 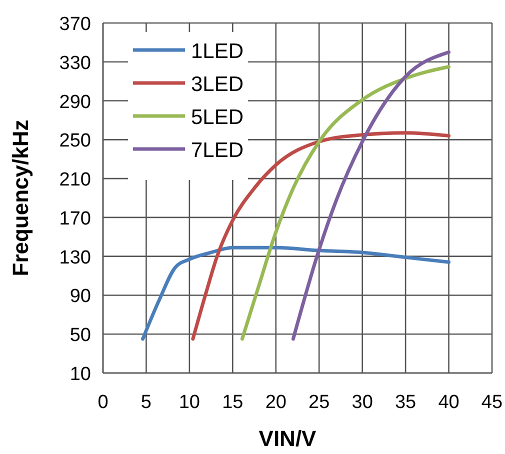 I want to click on y-tick-label: 90, so click(x=80, y=297).